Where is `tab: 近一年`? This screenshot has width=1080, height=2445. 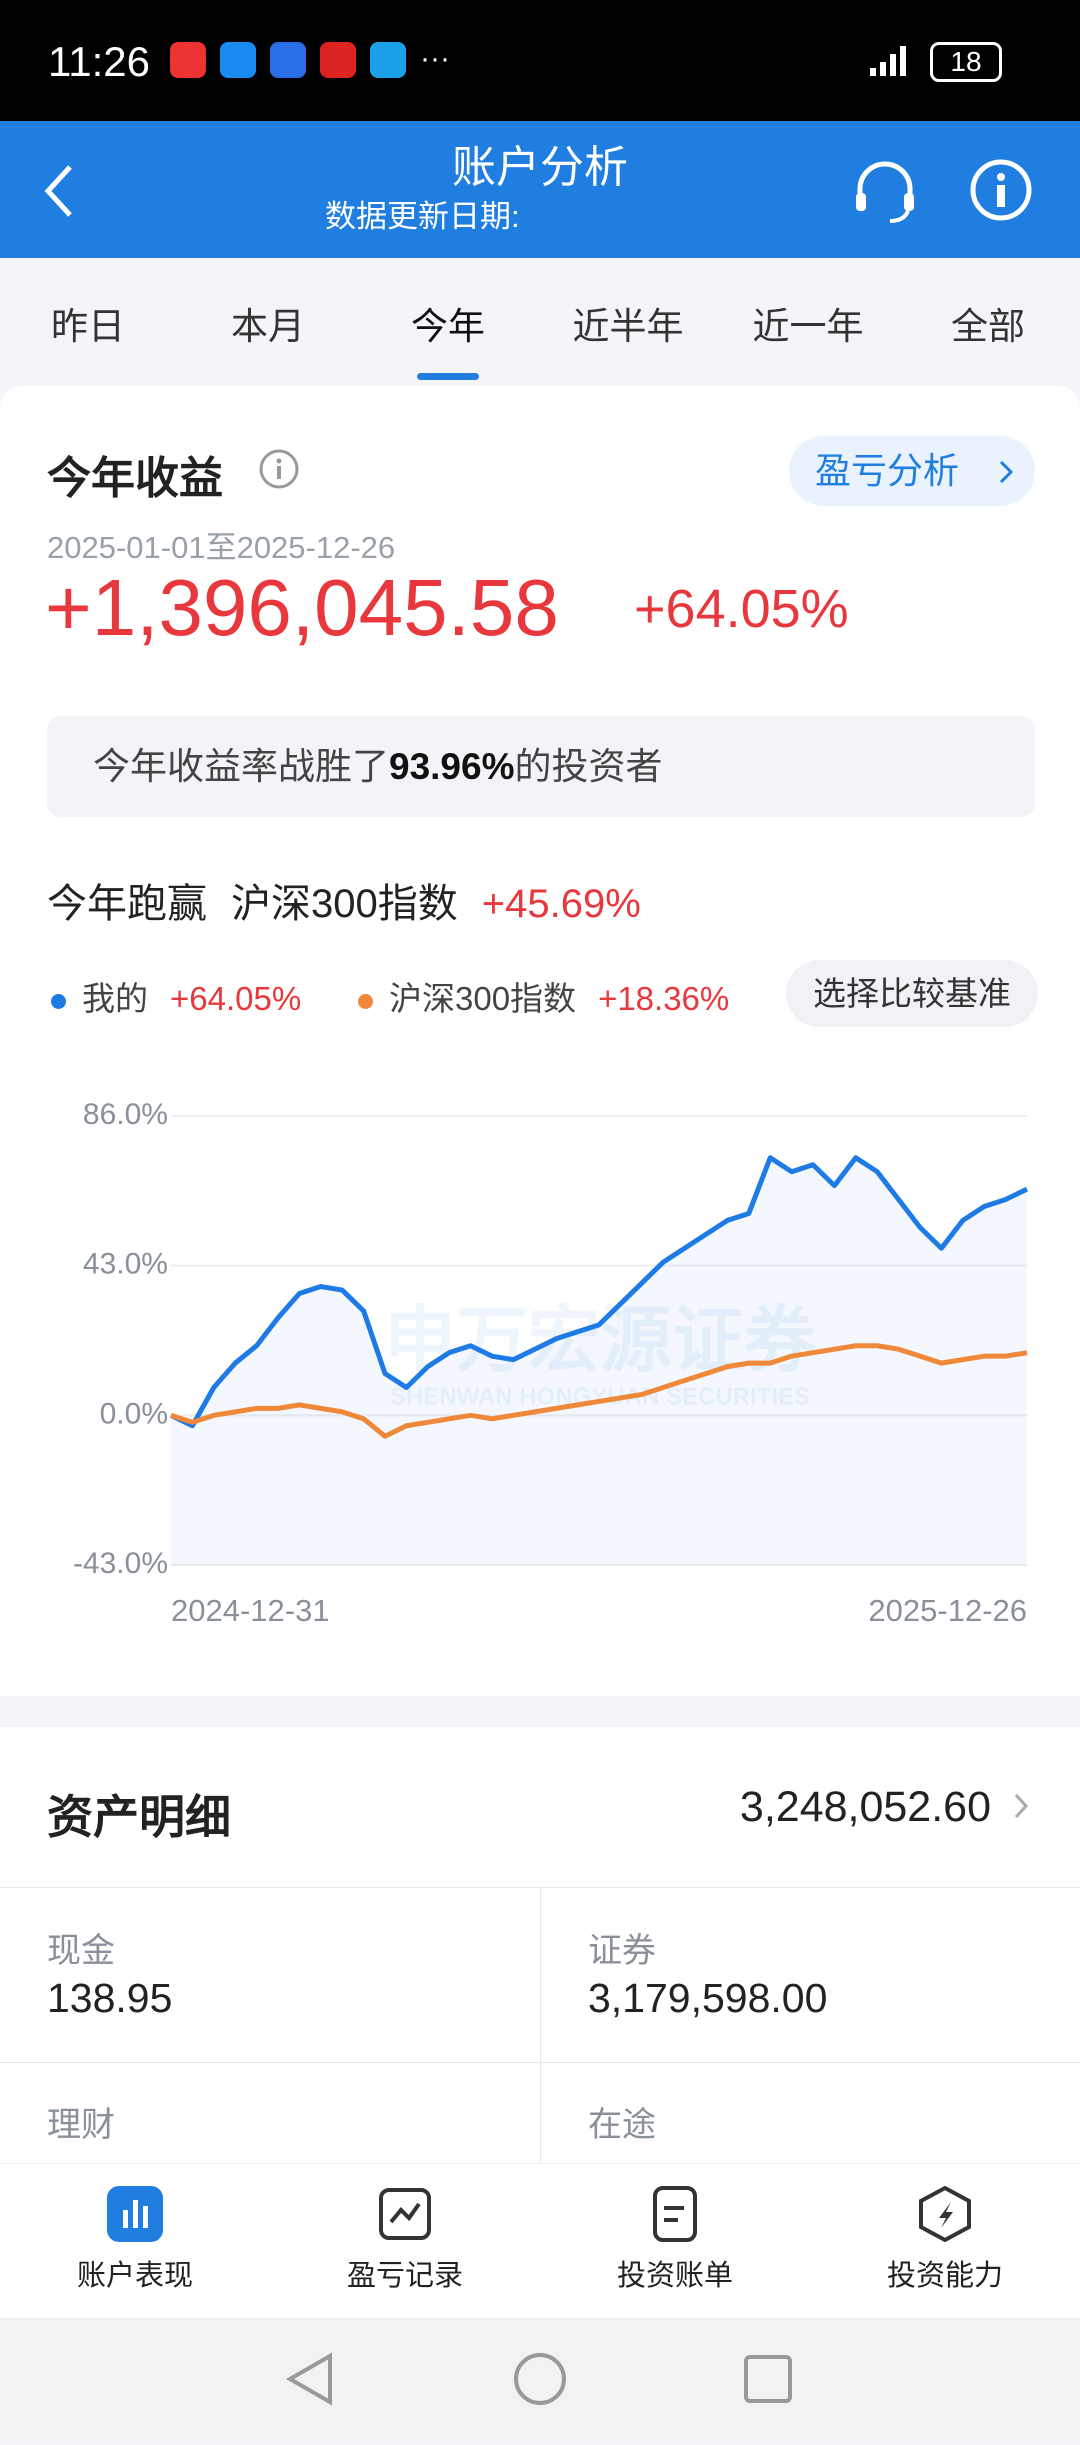
tab: 近一年 is located at coordinates (808, 326).